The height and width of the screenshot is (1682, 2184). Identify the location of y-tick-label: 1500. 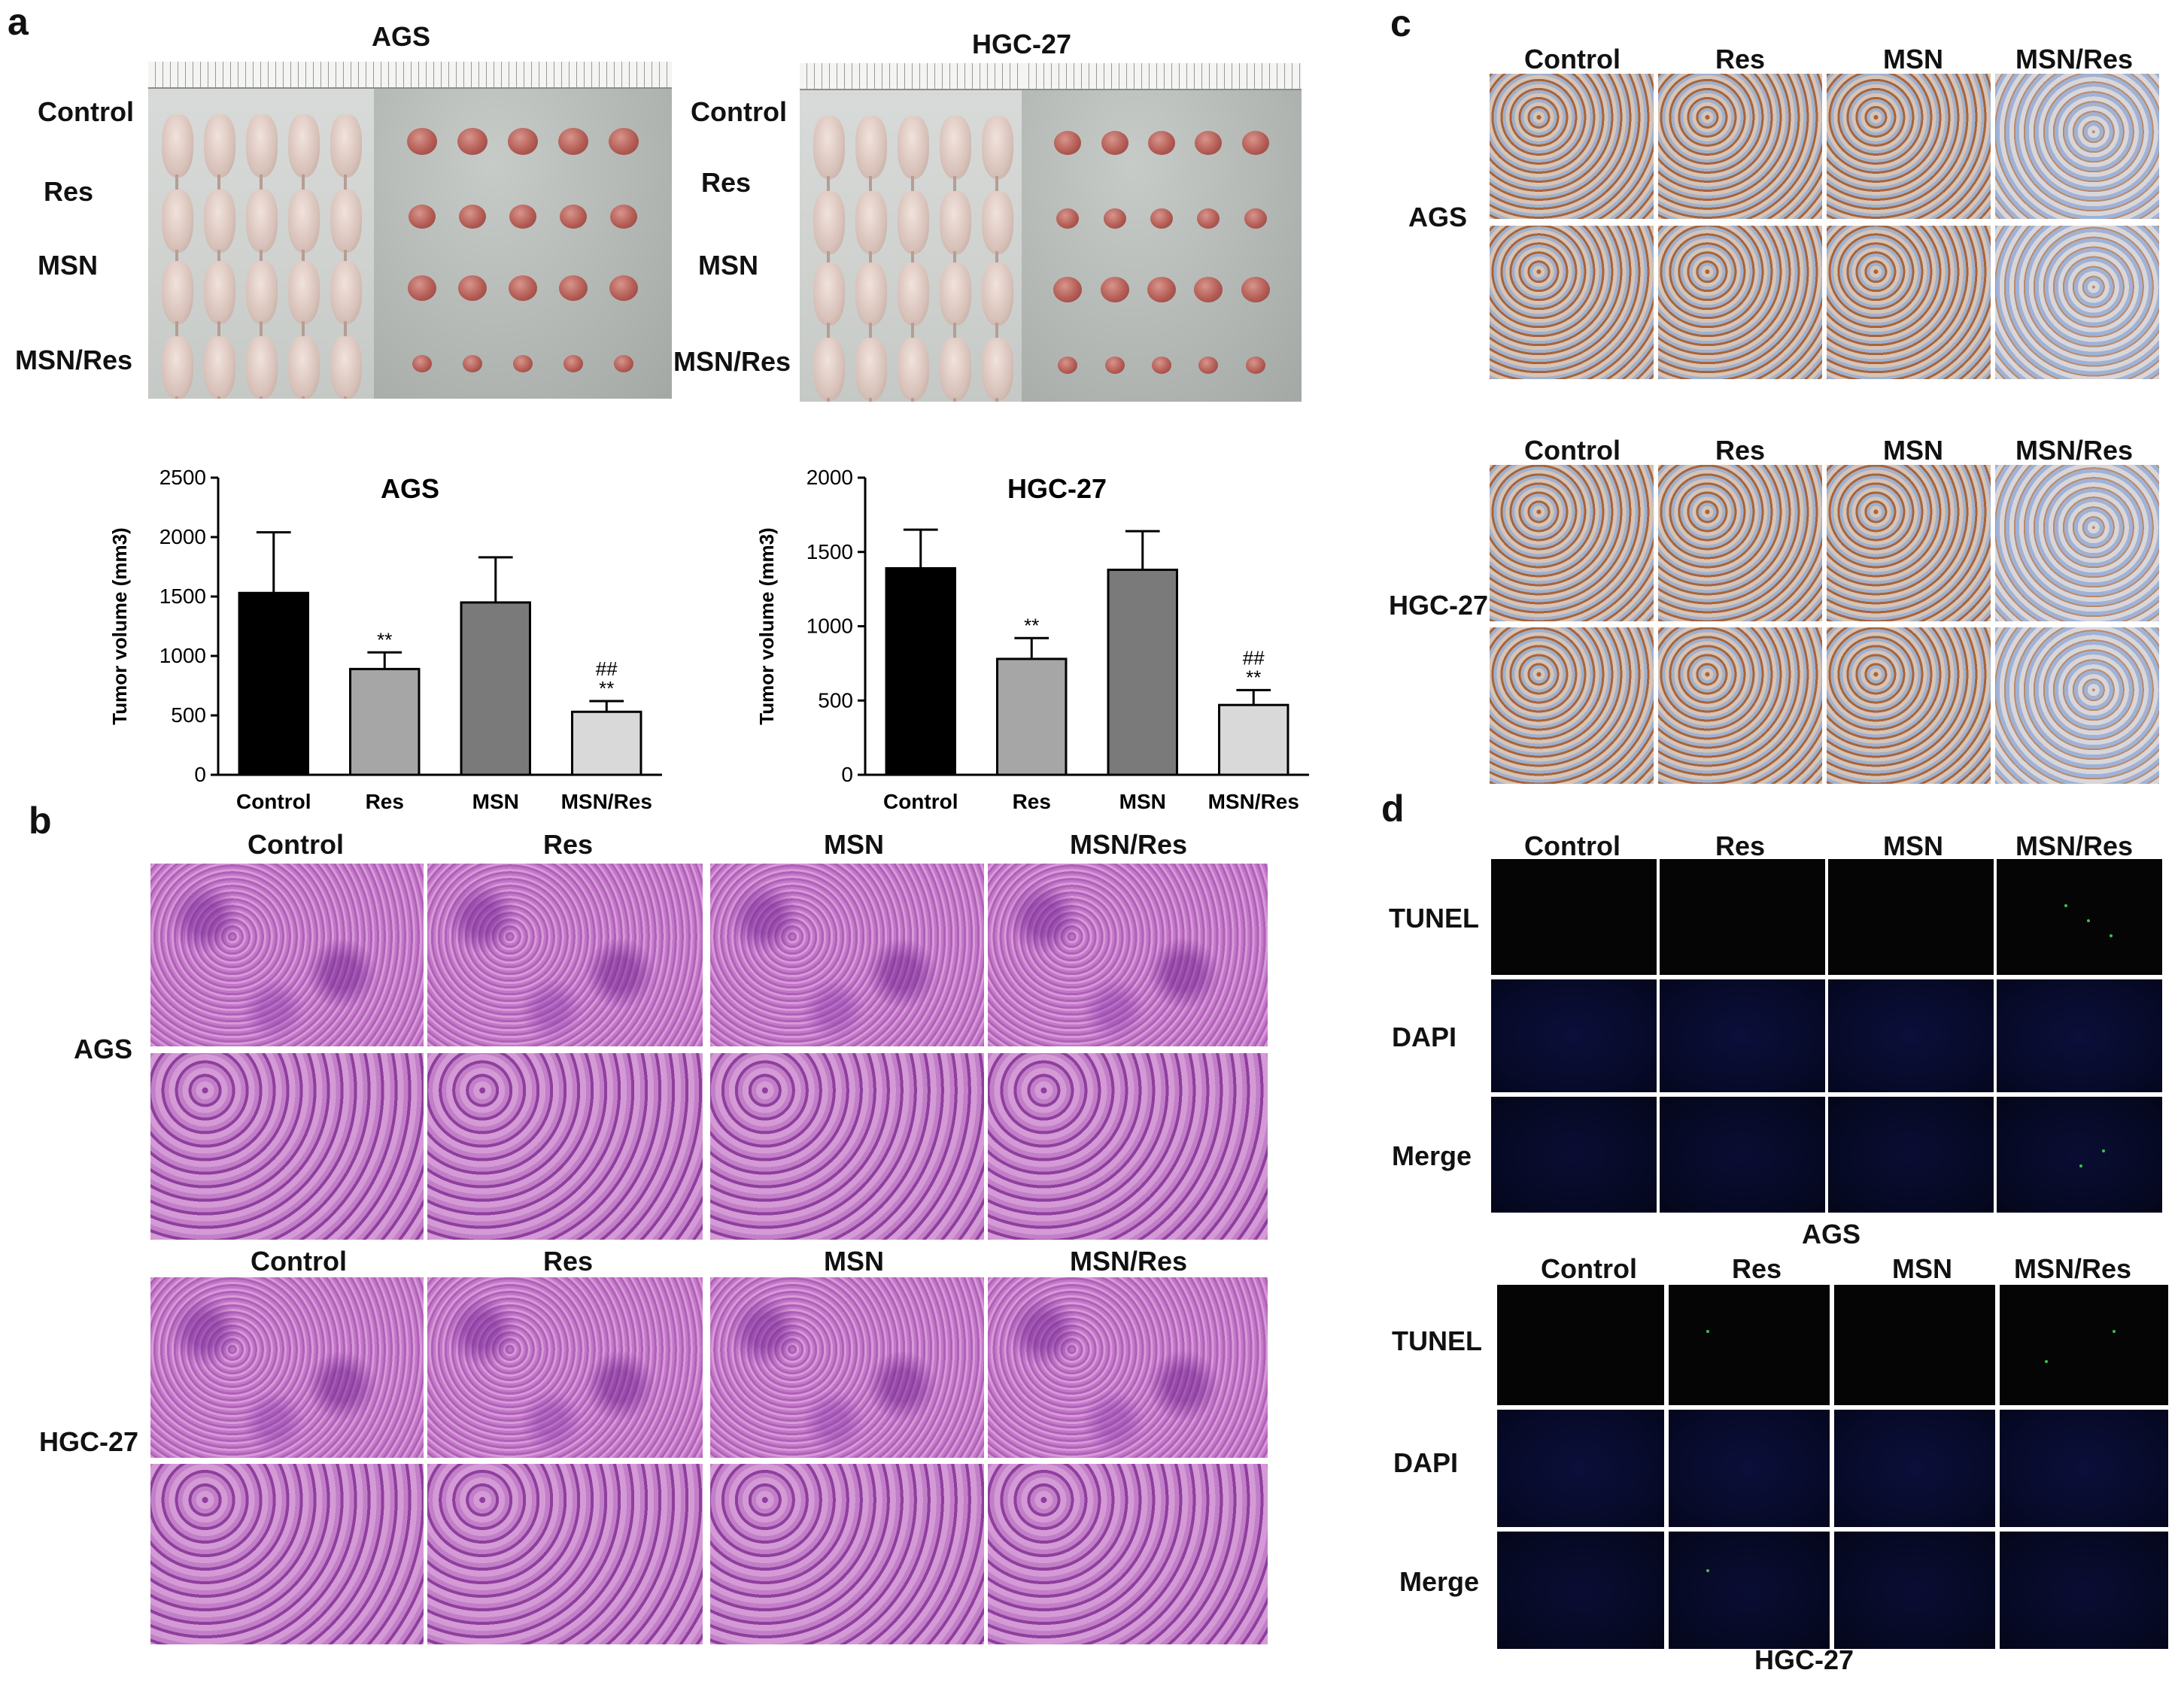
(829, 551).